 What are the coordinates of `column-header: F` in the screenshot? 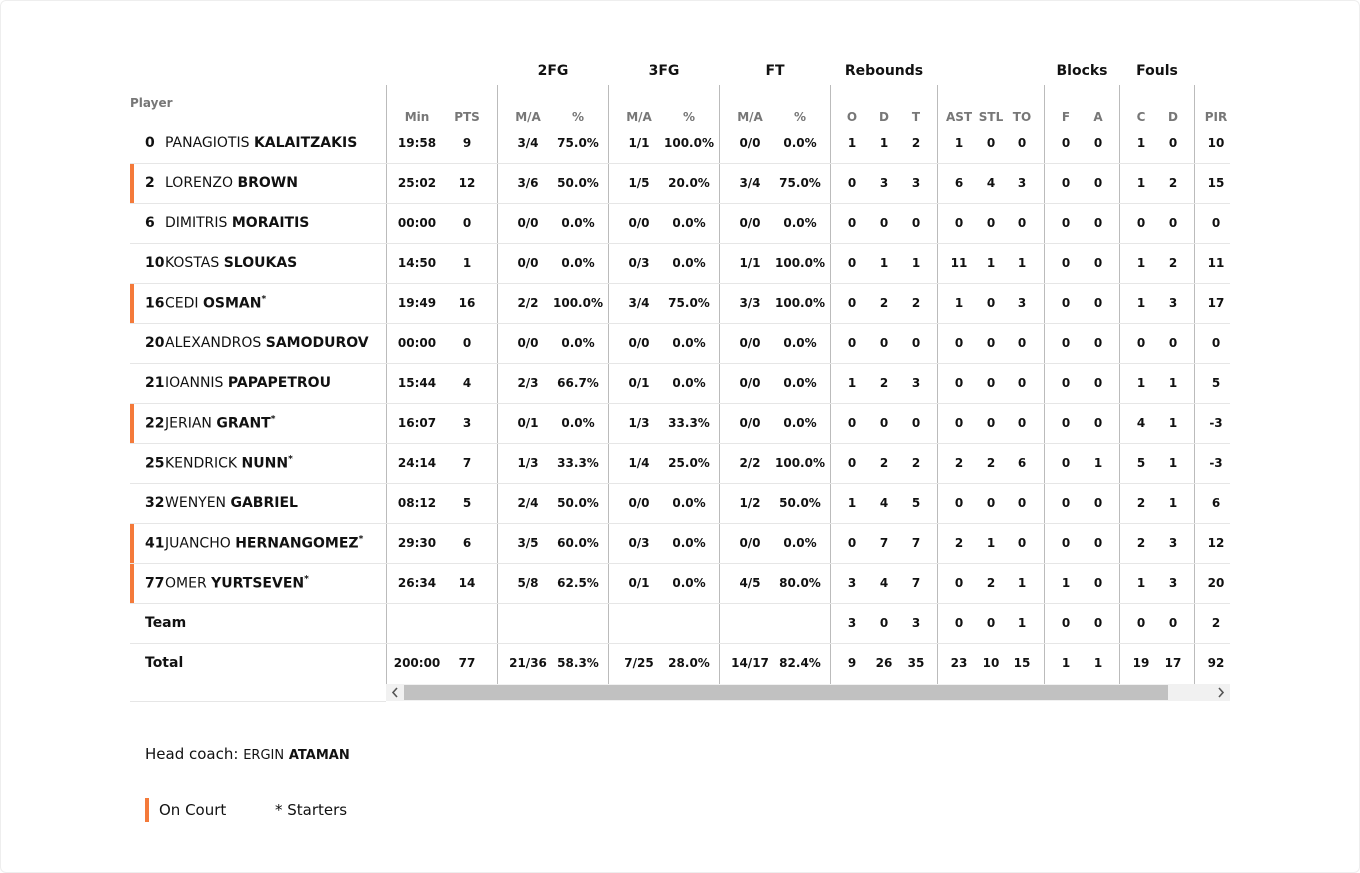 It's located at (1066, 117).